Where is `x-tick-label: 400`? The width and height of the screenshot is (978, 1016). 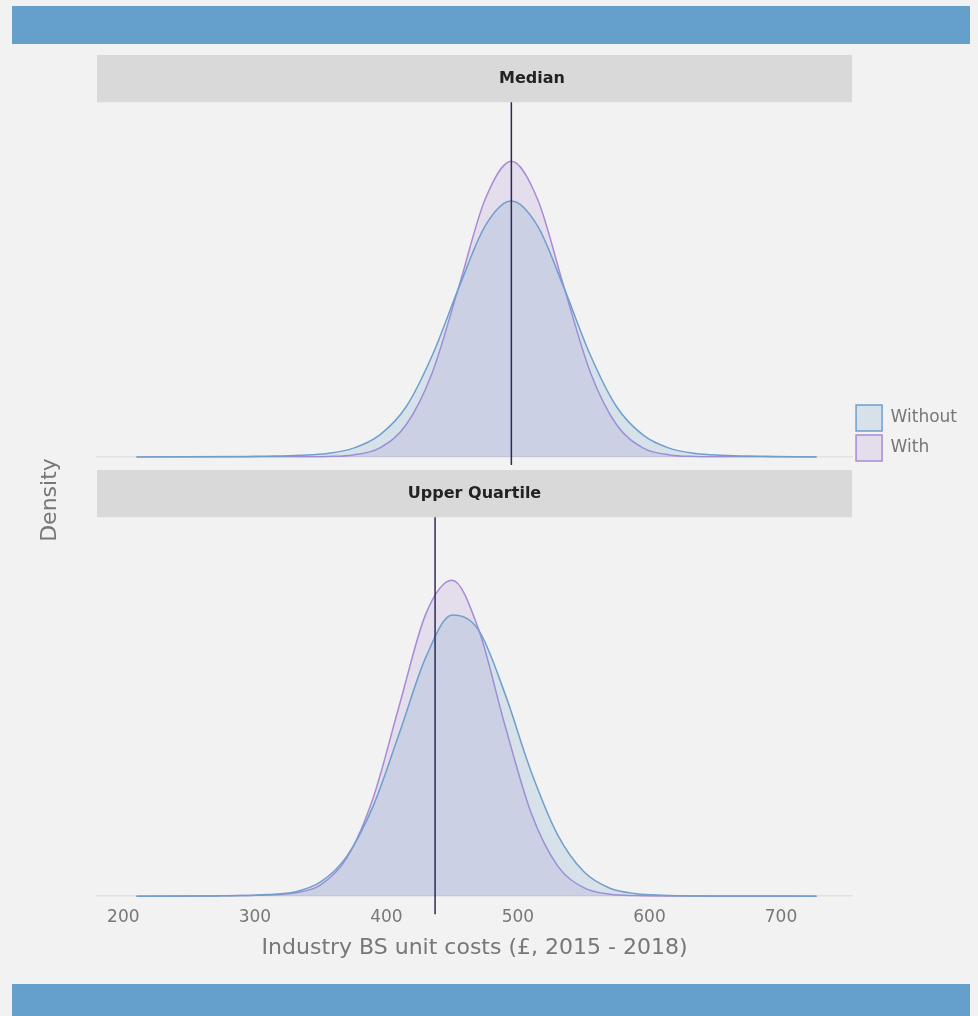 x-tick-label: 400 is located at coordinates (386, 915).